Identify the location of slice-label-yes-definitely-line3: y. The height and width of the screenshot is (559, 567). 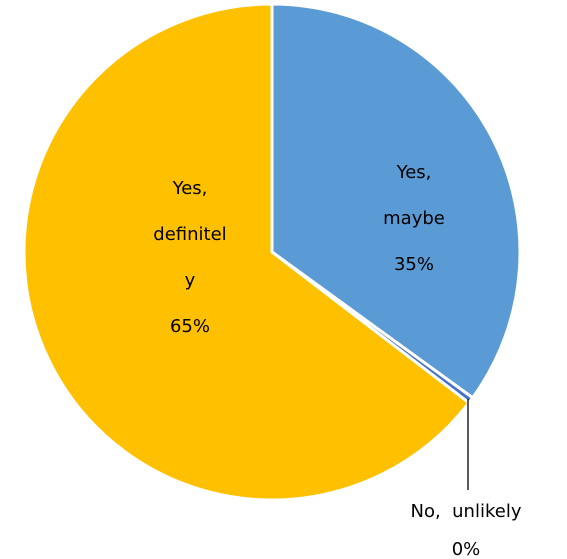
(190, 280).